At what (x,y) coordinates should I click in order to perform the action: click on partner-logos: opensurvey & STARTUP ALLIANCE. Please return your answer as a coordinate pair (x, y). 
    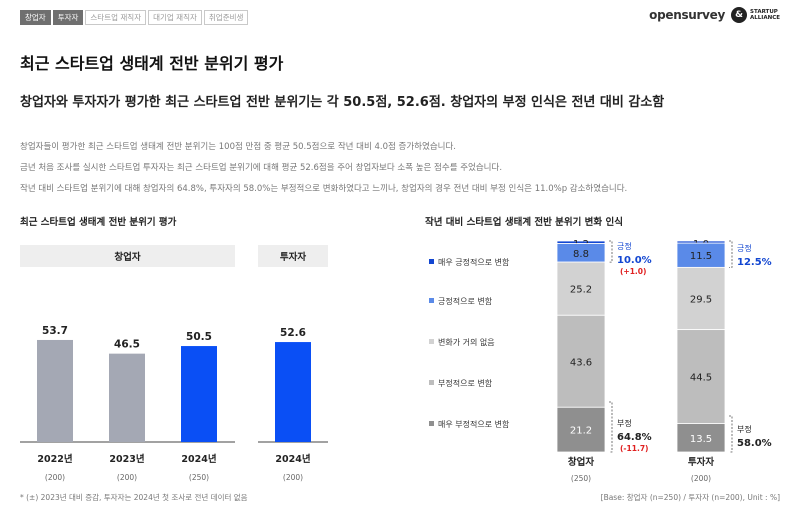
    Looking at the image, I should click on (714, 15).